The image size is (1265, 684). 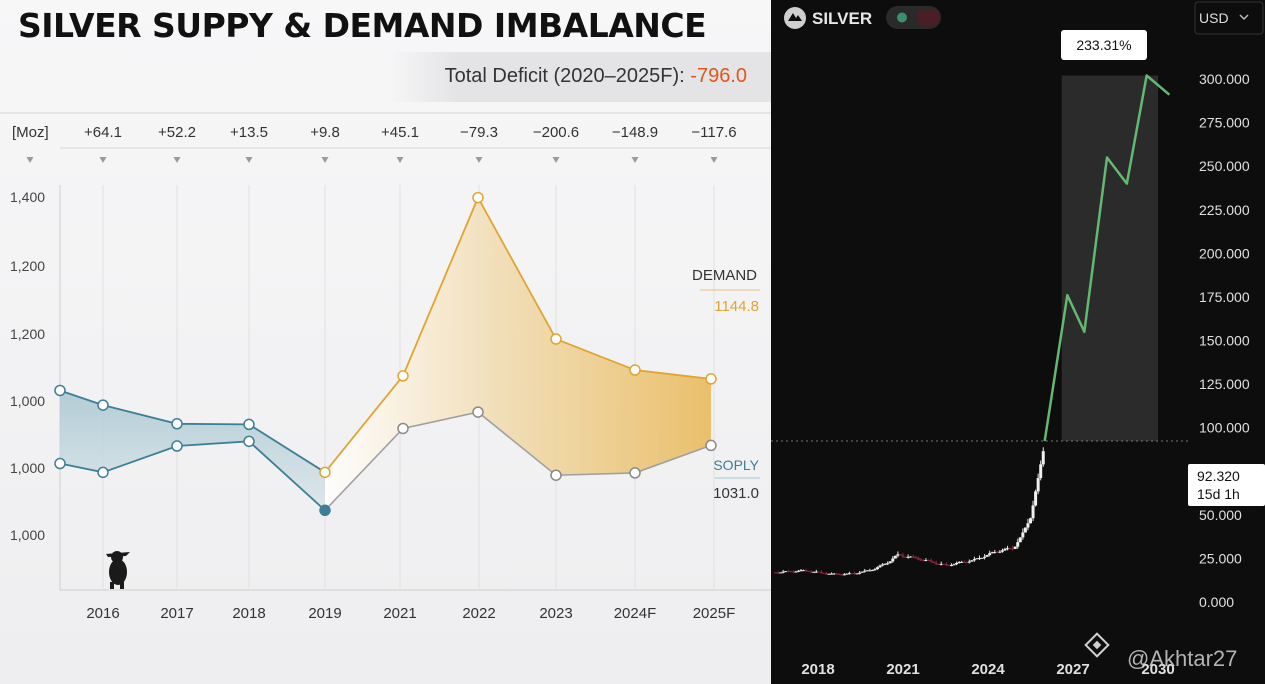 I want to click on symbol-name: SILVER, so click(x=842, y=18).